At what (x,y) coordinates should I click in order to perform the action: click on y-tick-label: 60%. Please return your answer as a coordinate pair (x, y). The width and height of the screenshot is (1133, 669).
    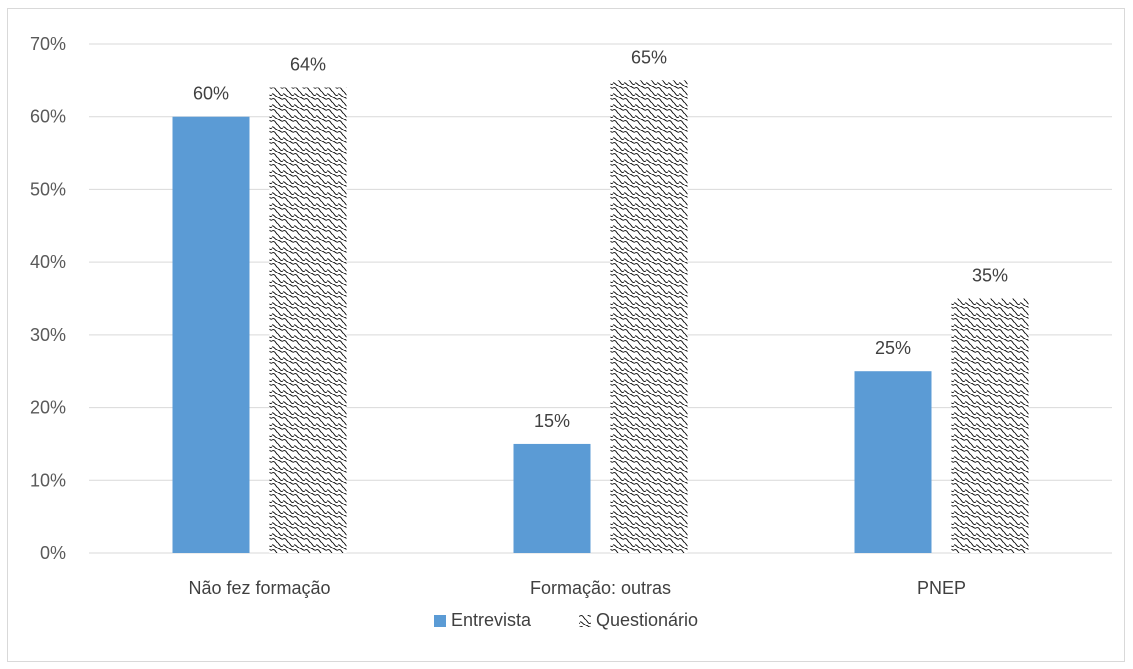
    Looking at the image, I should click on (48, 117).